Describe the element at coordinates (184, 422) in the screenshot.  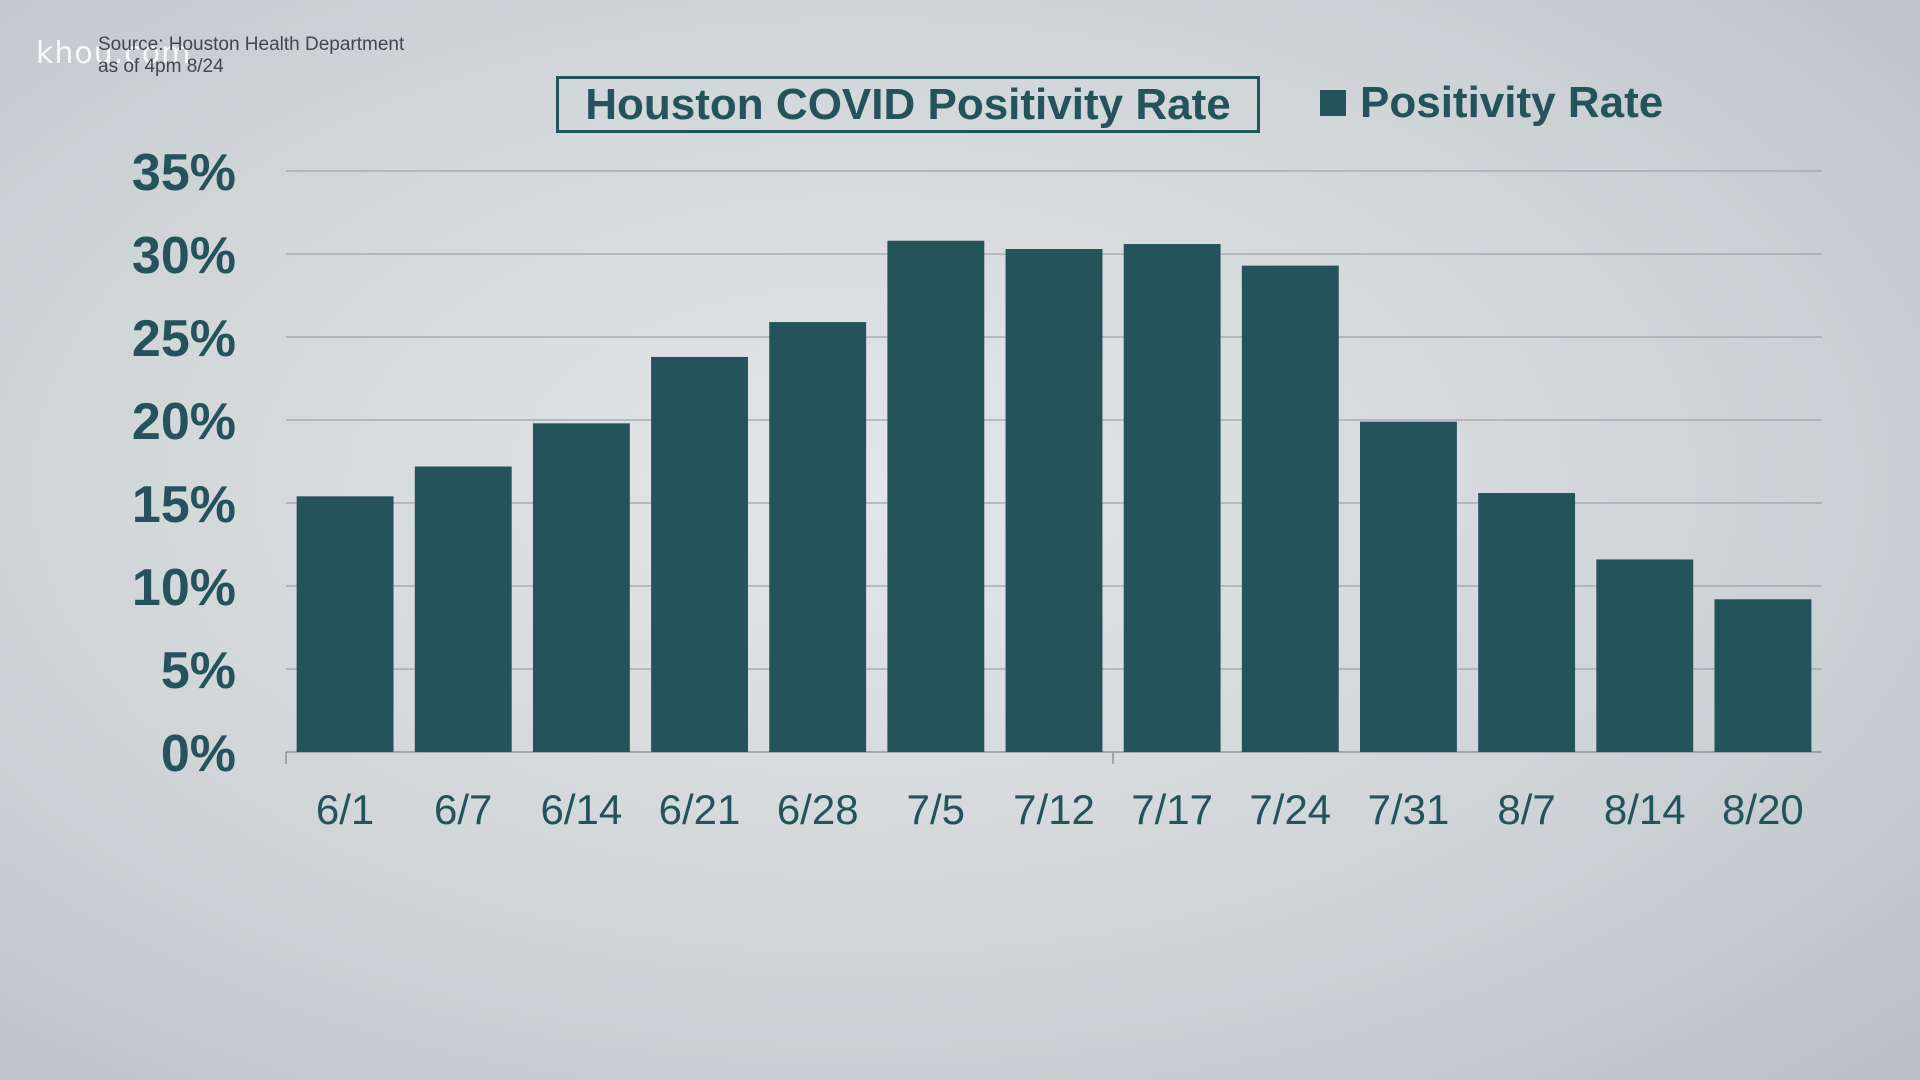
I see `y-tick-label: 20%` at that location.